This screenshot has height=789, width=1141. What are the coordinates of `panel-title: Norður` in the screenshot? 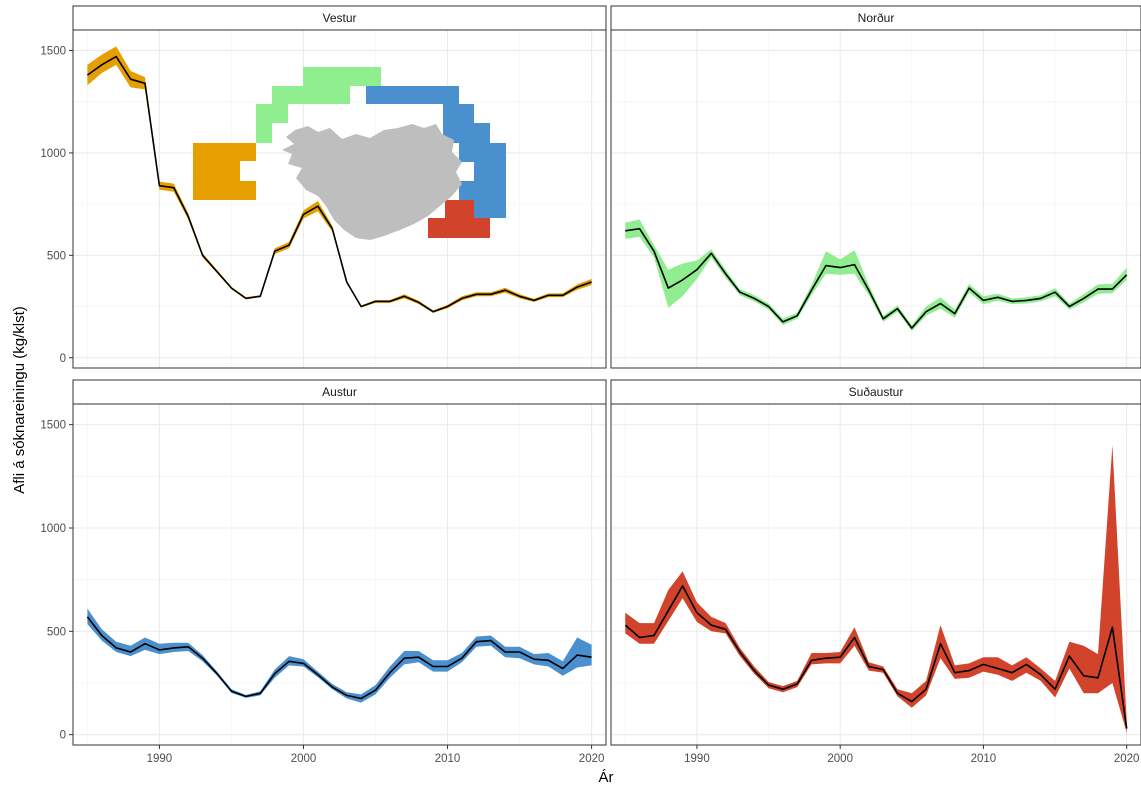 It's located at (876, 18).